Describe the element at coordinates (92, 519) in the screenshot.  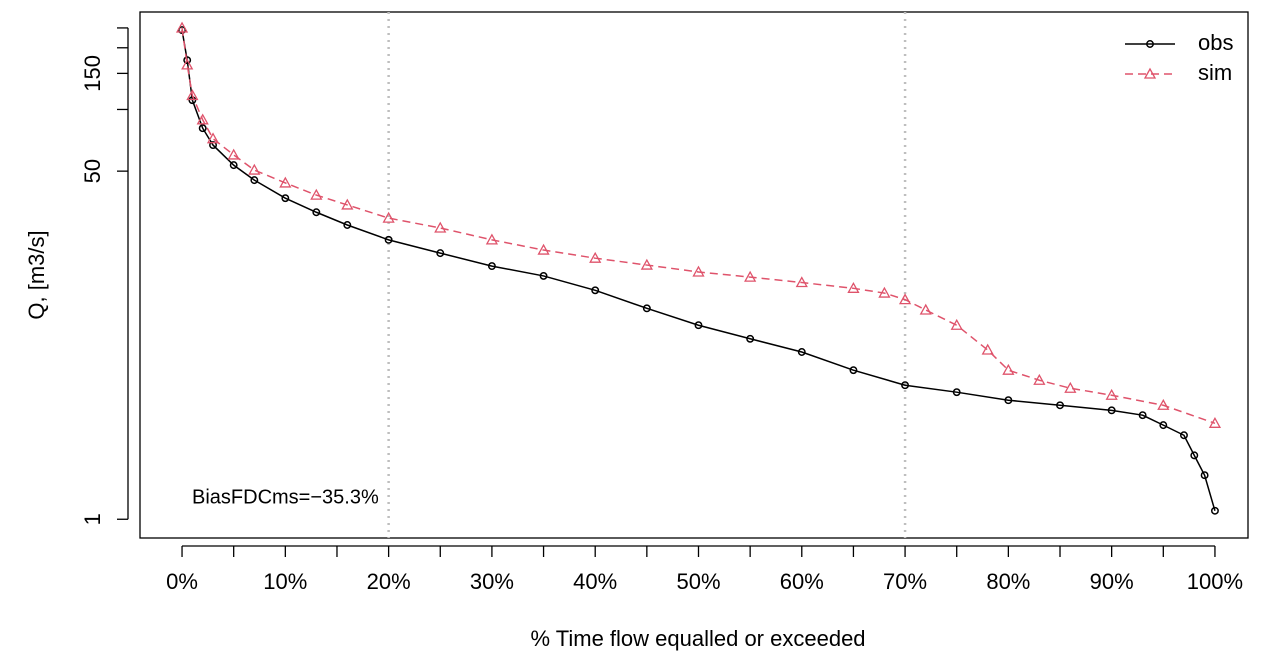
I see `y-tick-label: 1` at that location.